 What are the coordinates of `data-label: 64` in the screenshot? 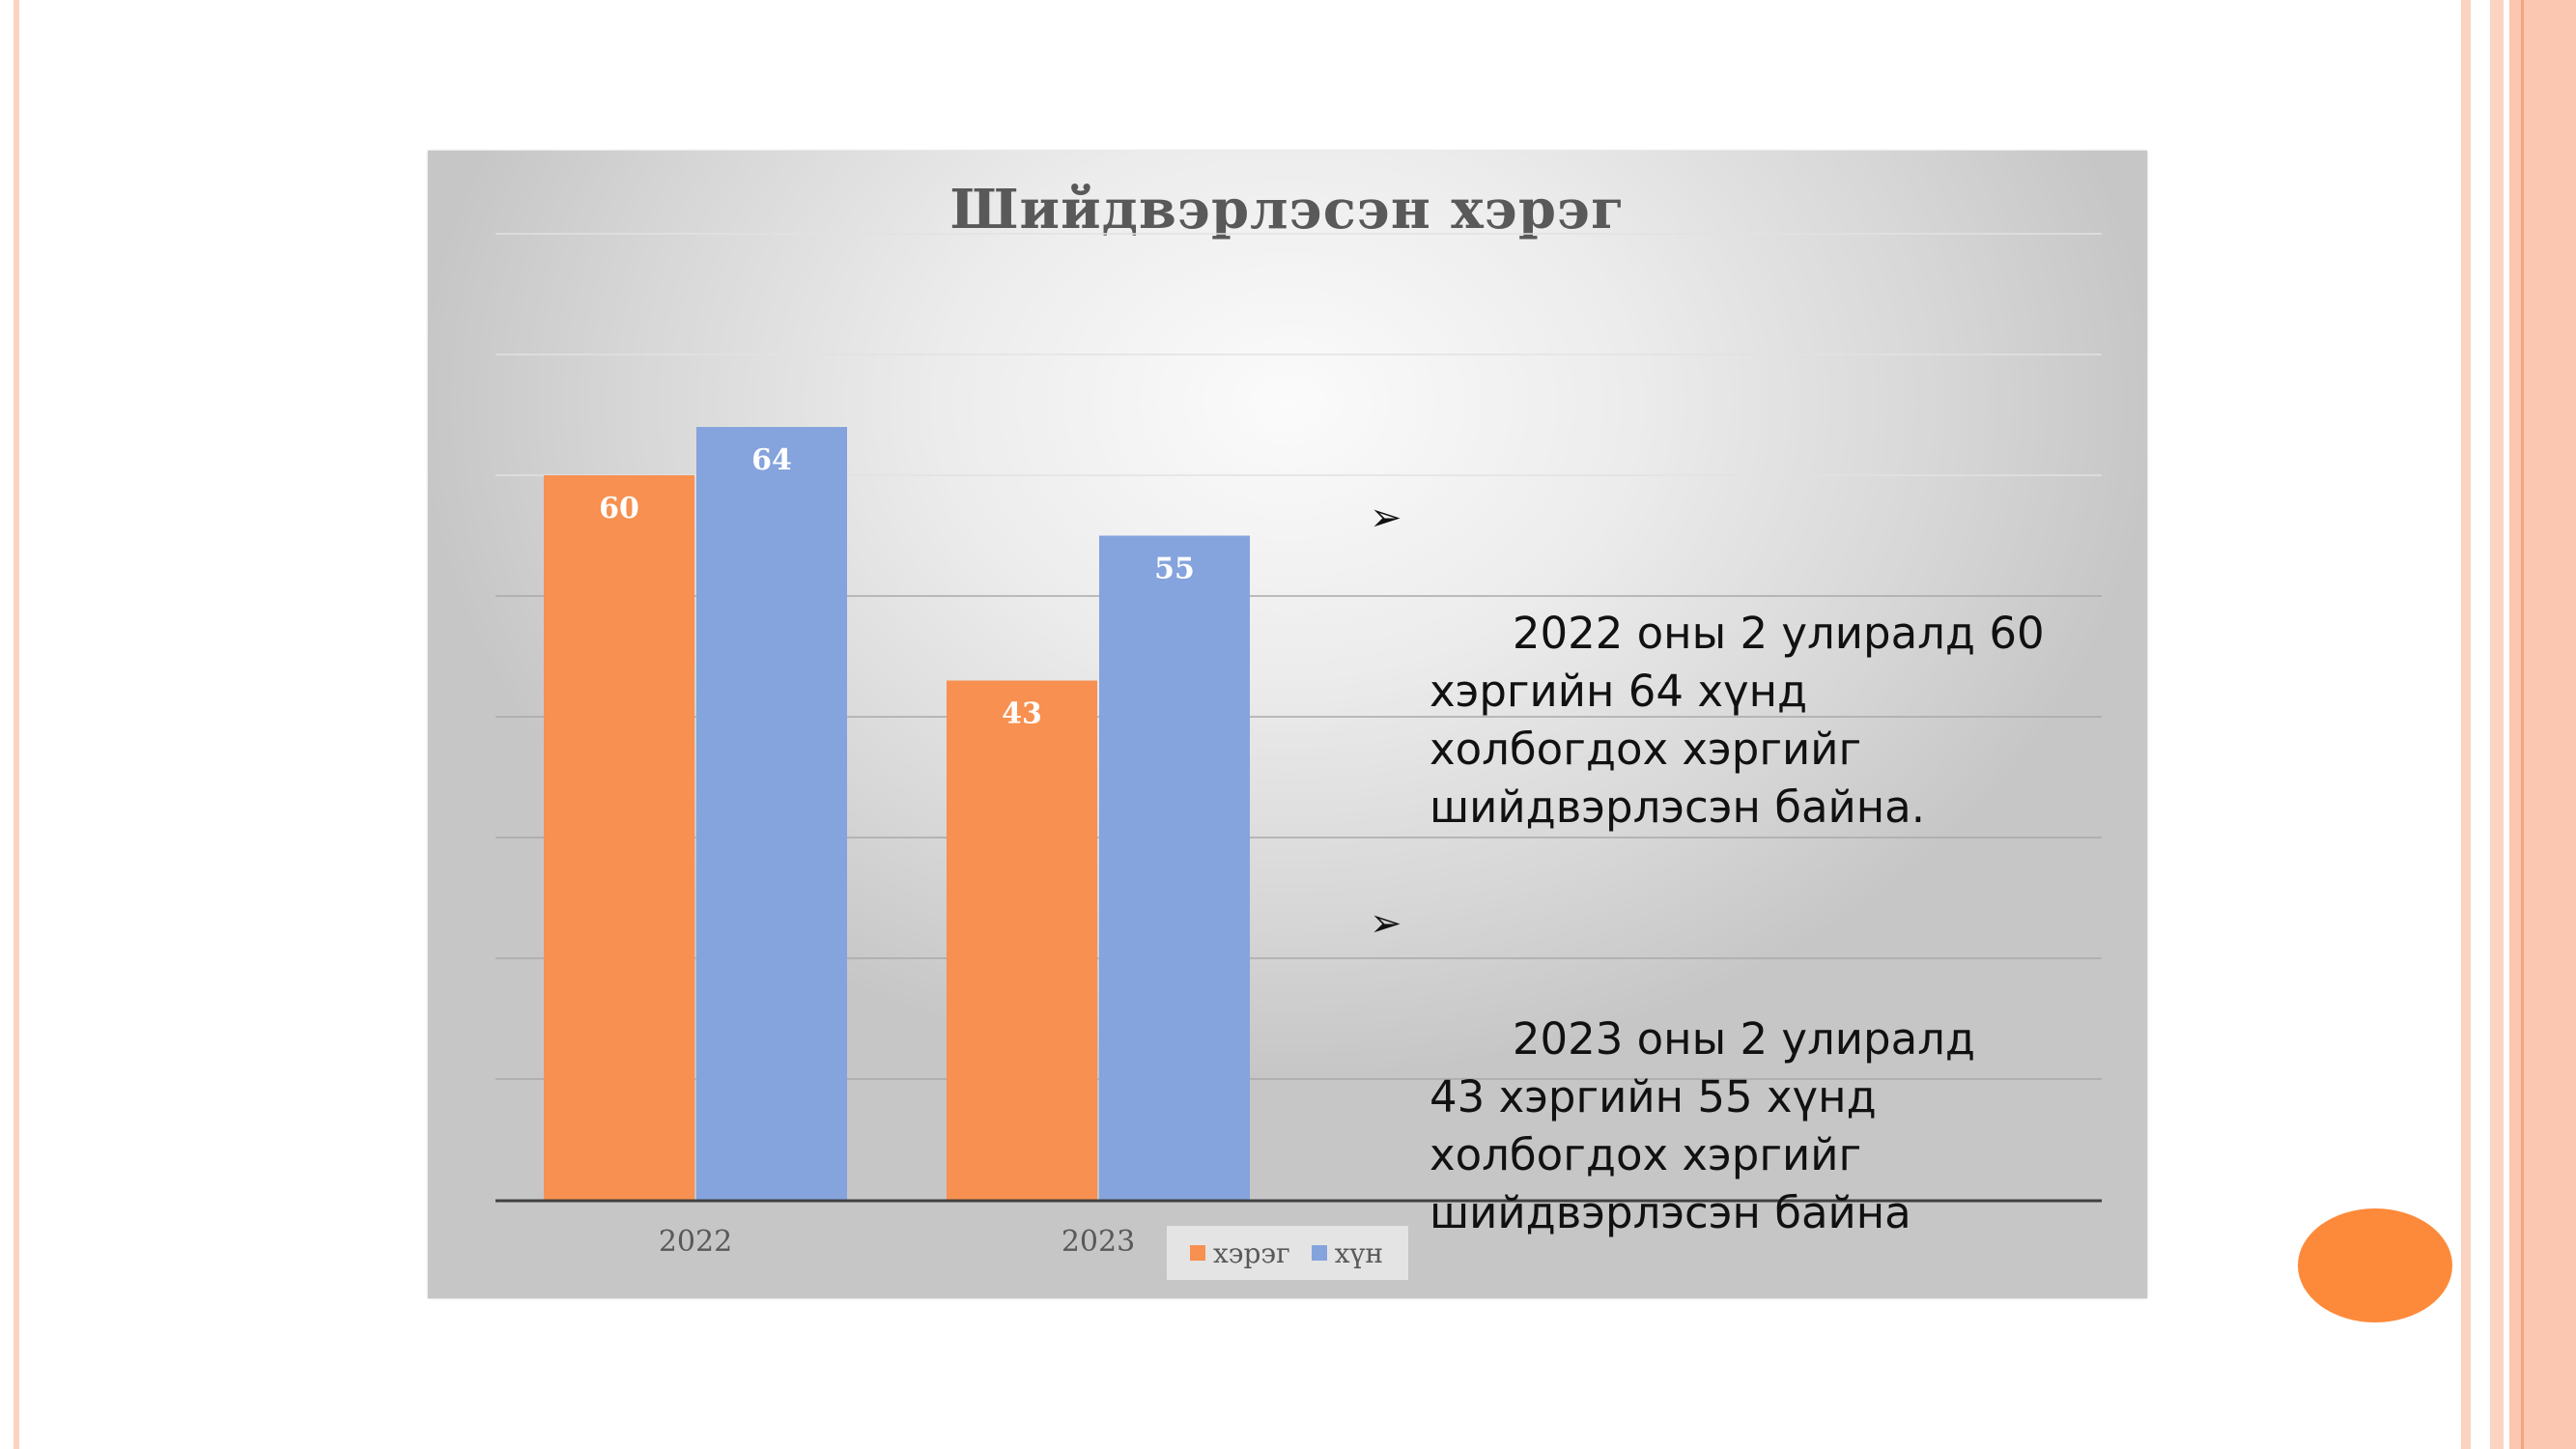 It's located at (771, 460).